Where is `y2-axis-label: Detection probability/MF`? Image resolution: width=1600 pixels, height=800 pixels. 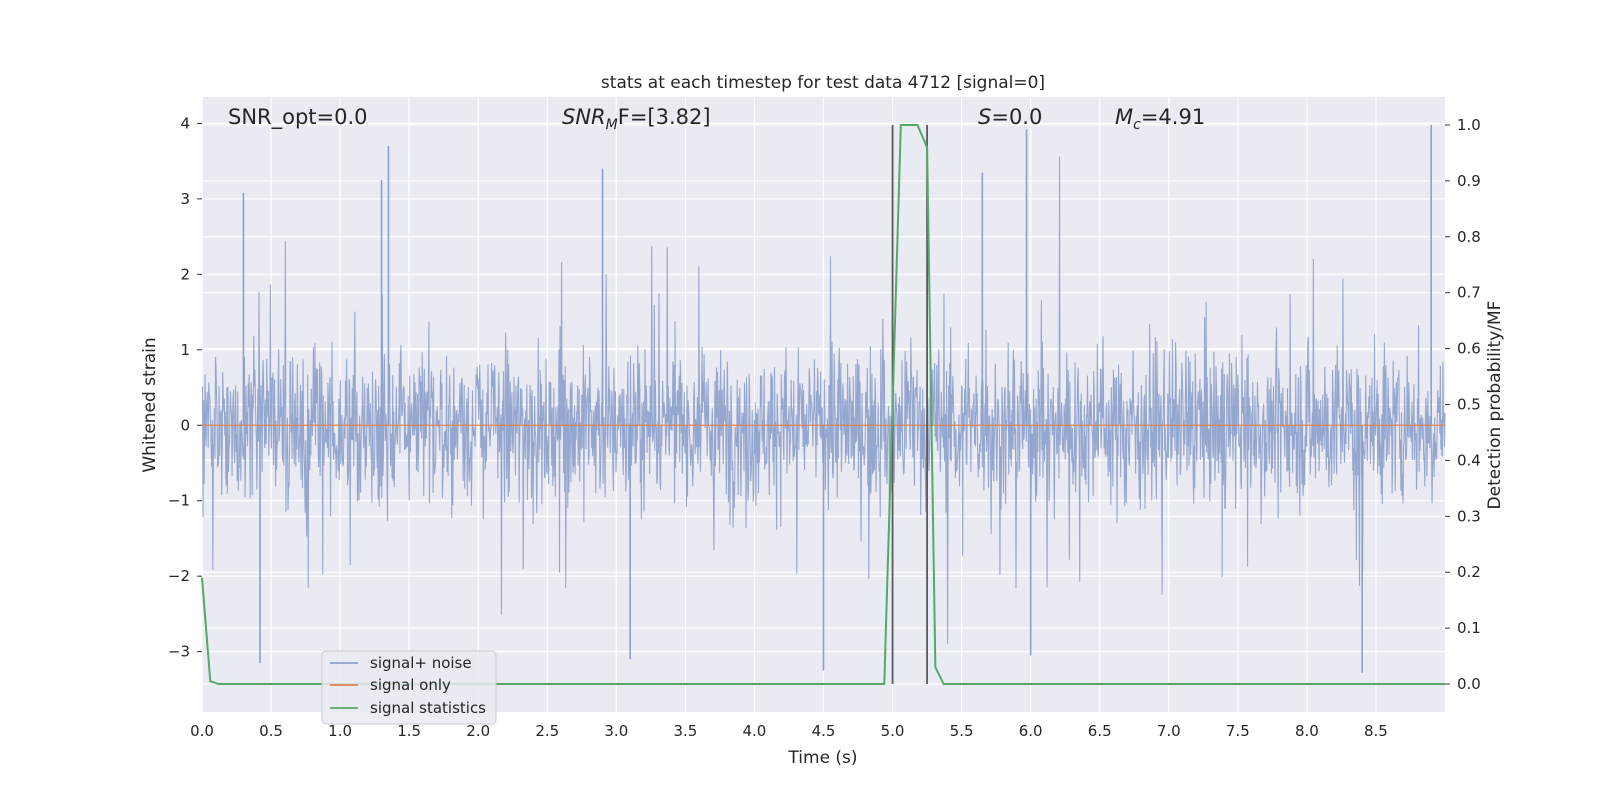
y2-axis-label: Detection probability/MF is located at coordinates (1495, 405).